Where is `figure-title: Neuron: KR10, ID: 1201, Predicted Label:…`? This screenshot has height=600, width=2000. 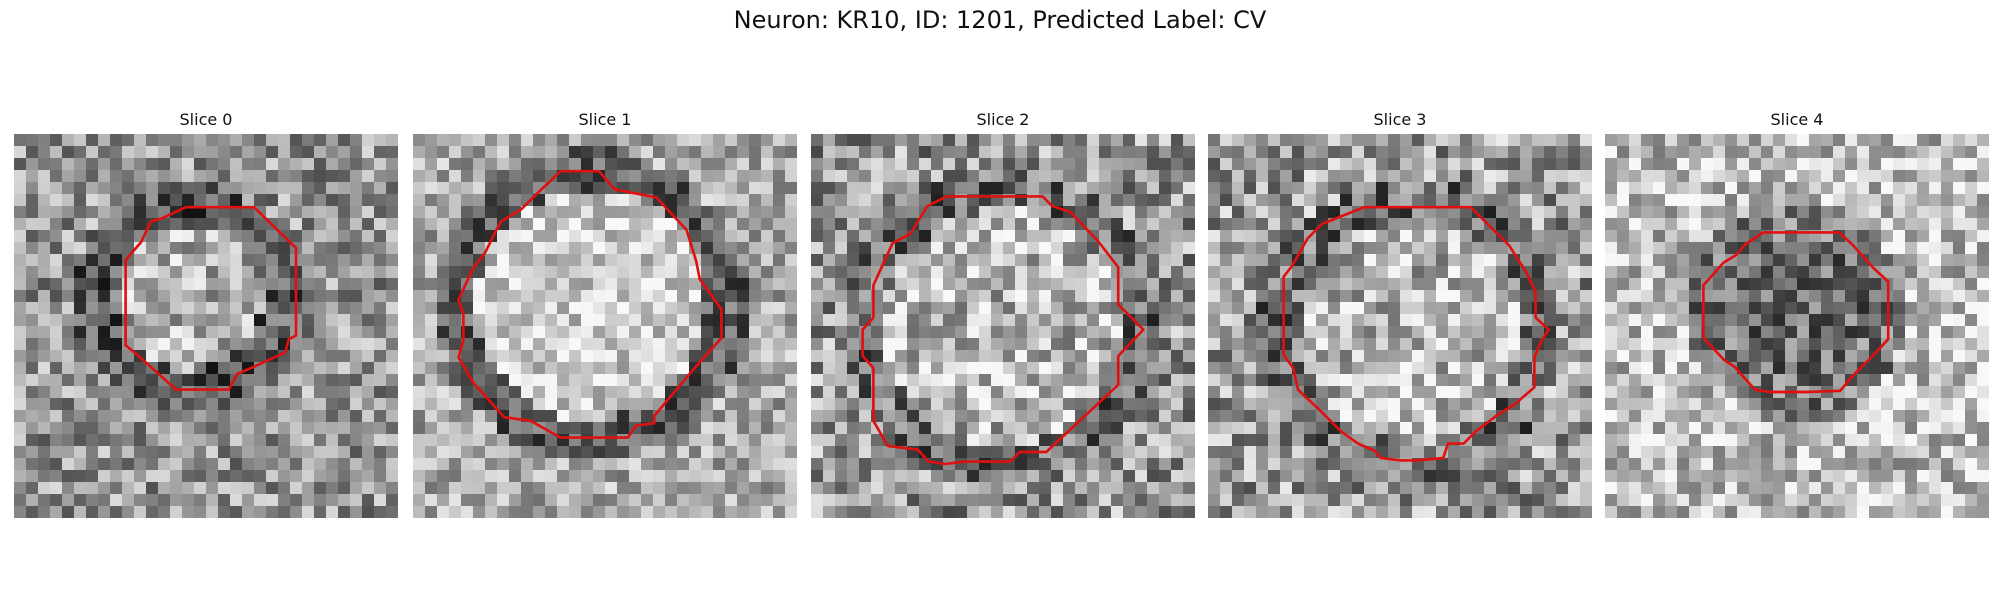 figure-title: Neuron: KR10, ID: 1201, Predicted Label:… is located at coordinates (1000, 20).